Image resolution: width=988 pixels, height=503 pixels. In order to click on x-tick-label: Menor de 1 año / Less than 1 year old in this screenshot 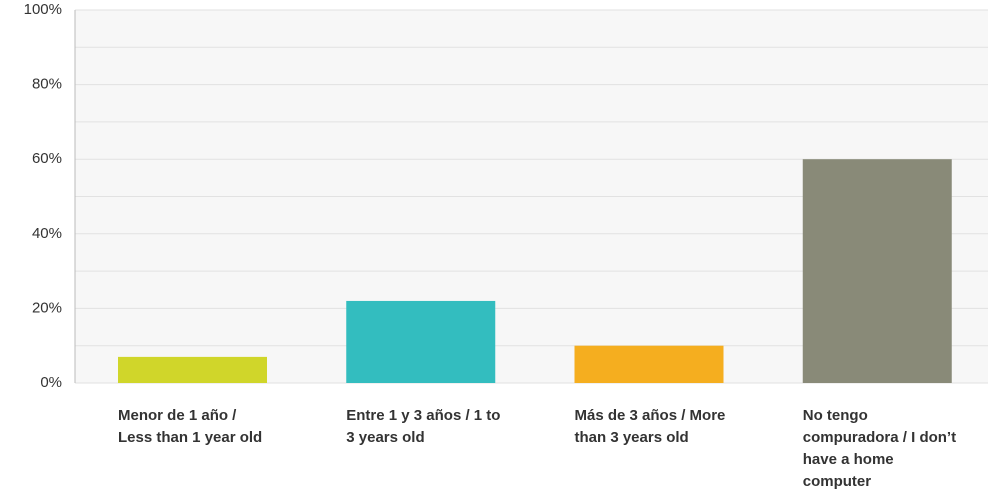, I will do `click(190, 426)`.